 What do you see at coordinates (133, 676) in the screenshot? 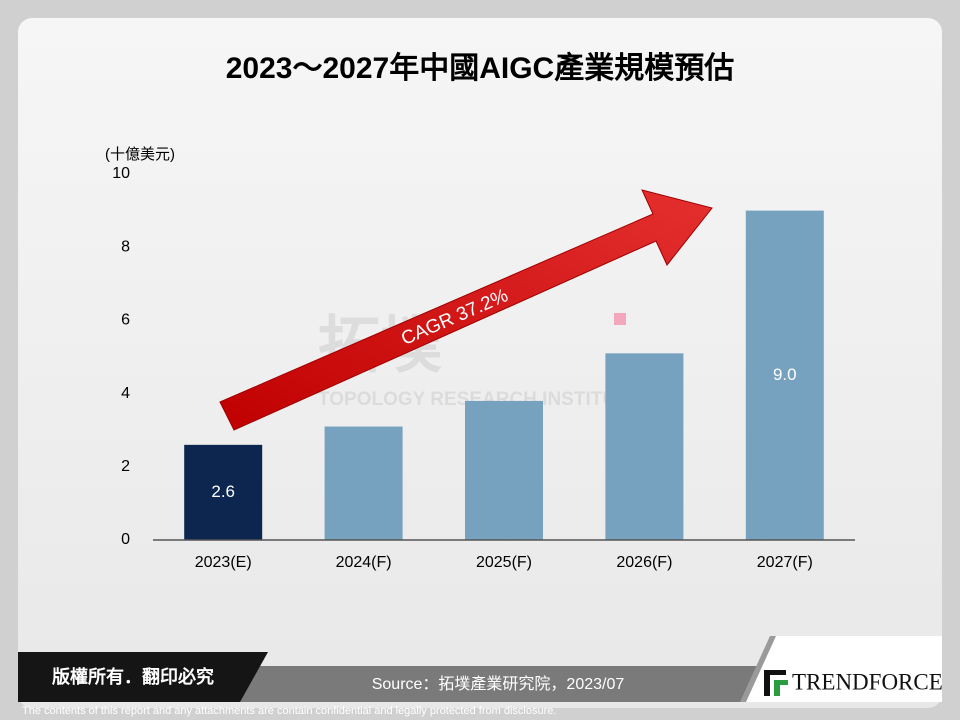
I see `copyright: 版權所有．翻印必究` at bounding box center [133, 676].